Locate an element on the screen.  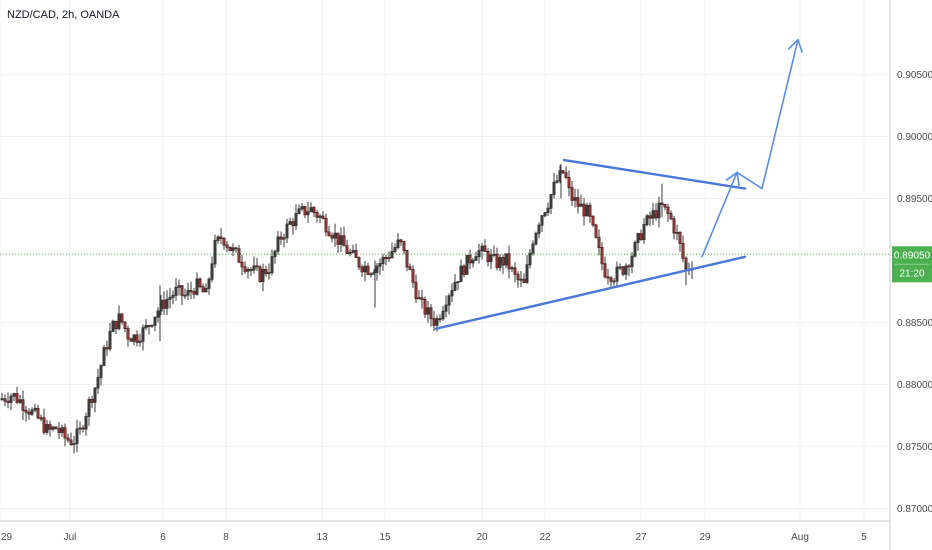
time-axis: 29 Jul 6 8 13 15 20 22 27 29 Aug 5 is located at coordinates (434, 537).